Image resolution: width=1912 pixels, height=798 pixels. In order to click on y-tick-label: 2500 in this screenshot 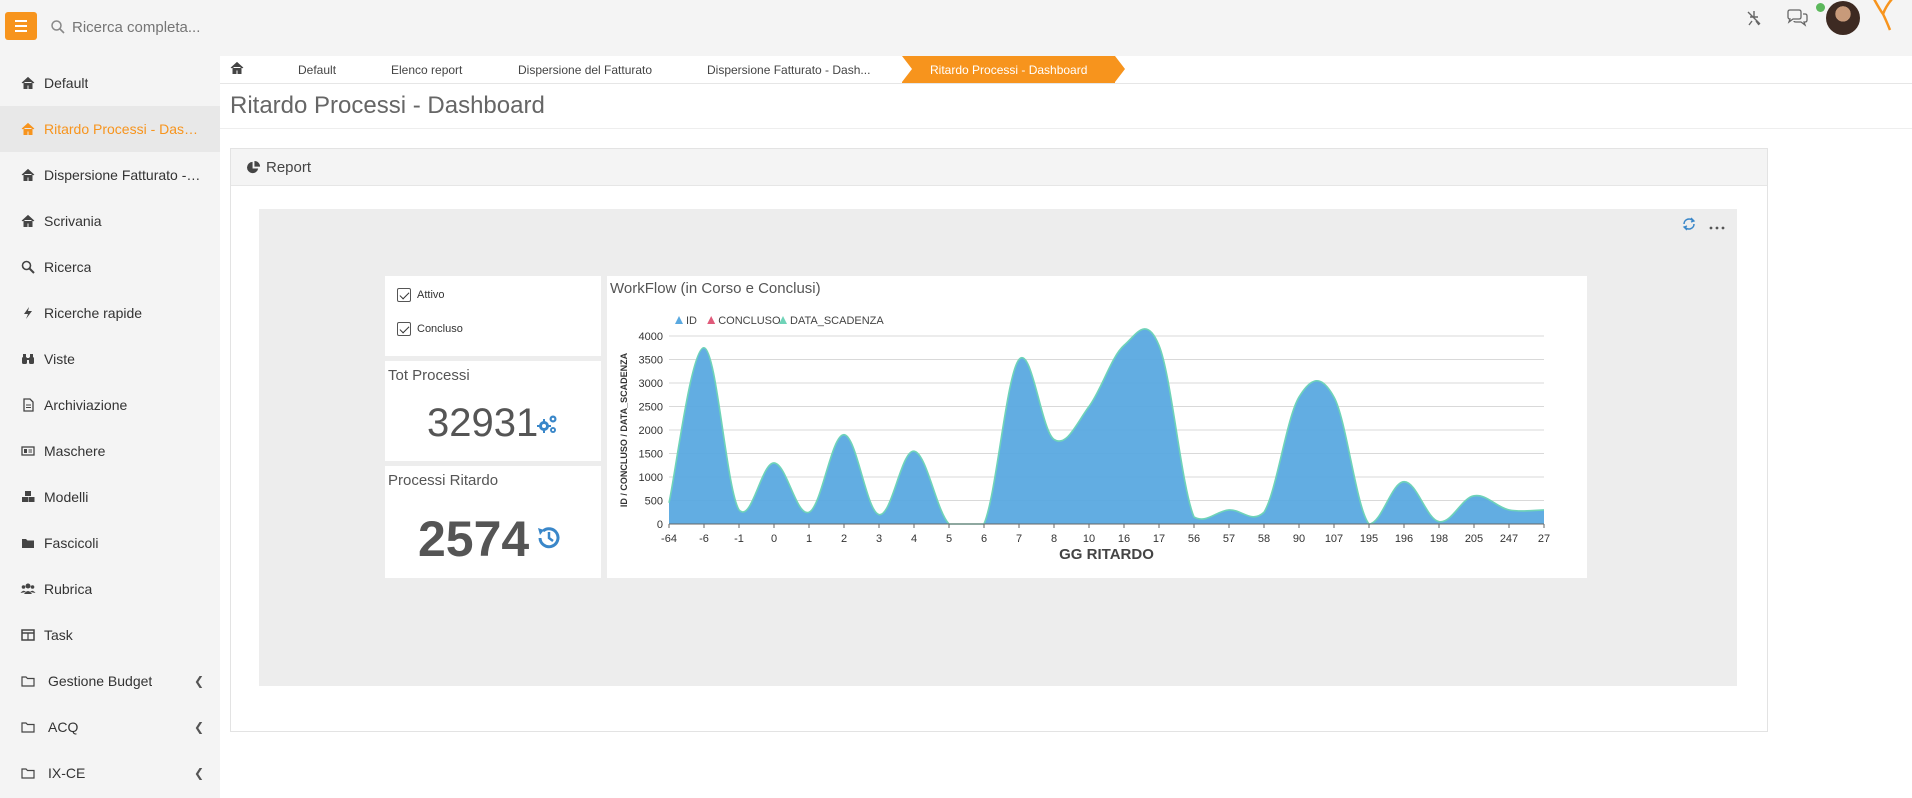, I will do `click(651, 408)`.